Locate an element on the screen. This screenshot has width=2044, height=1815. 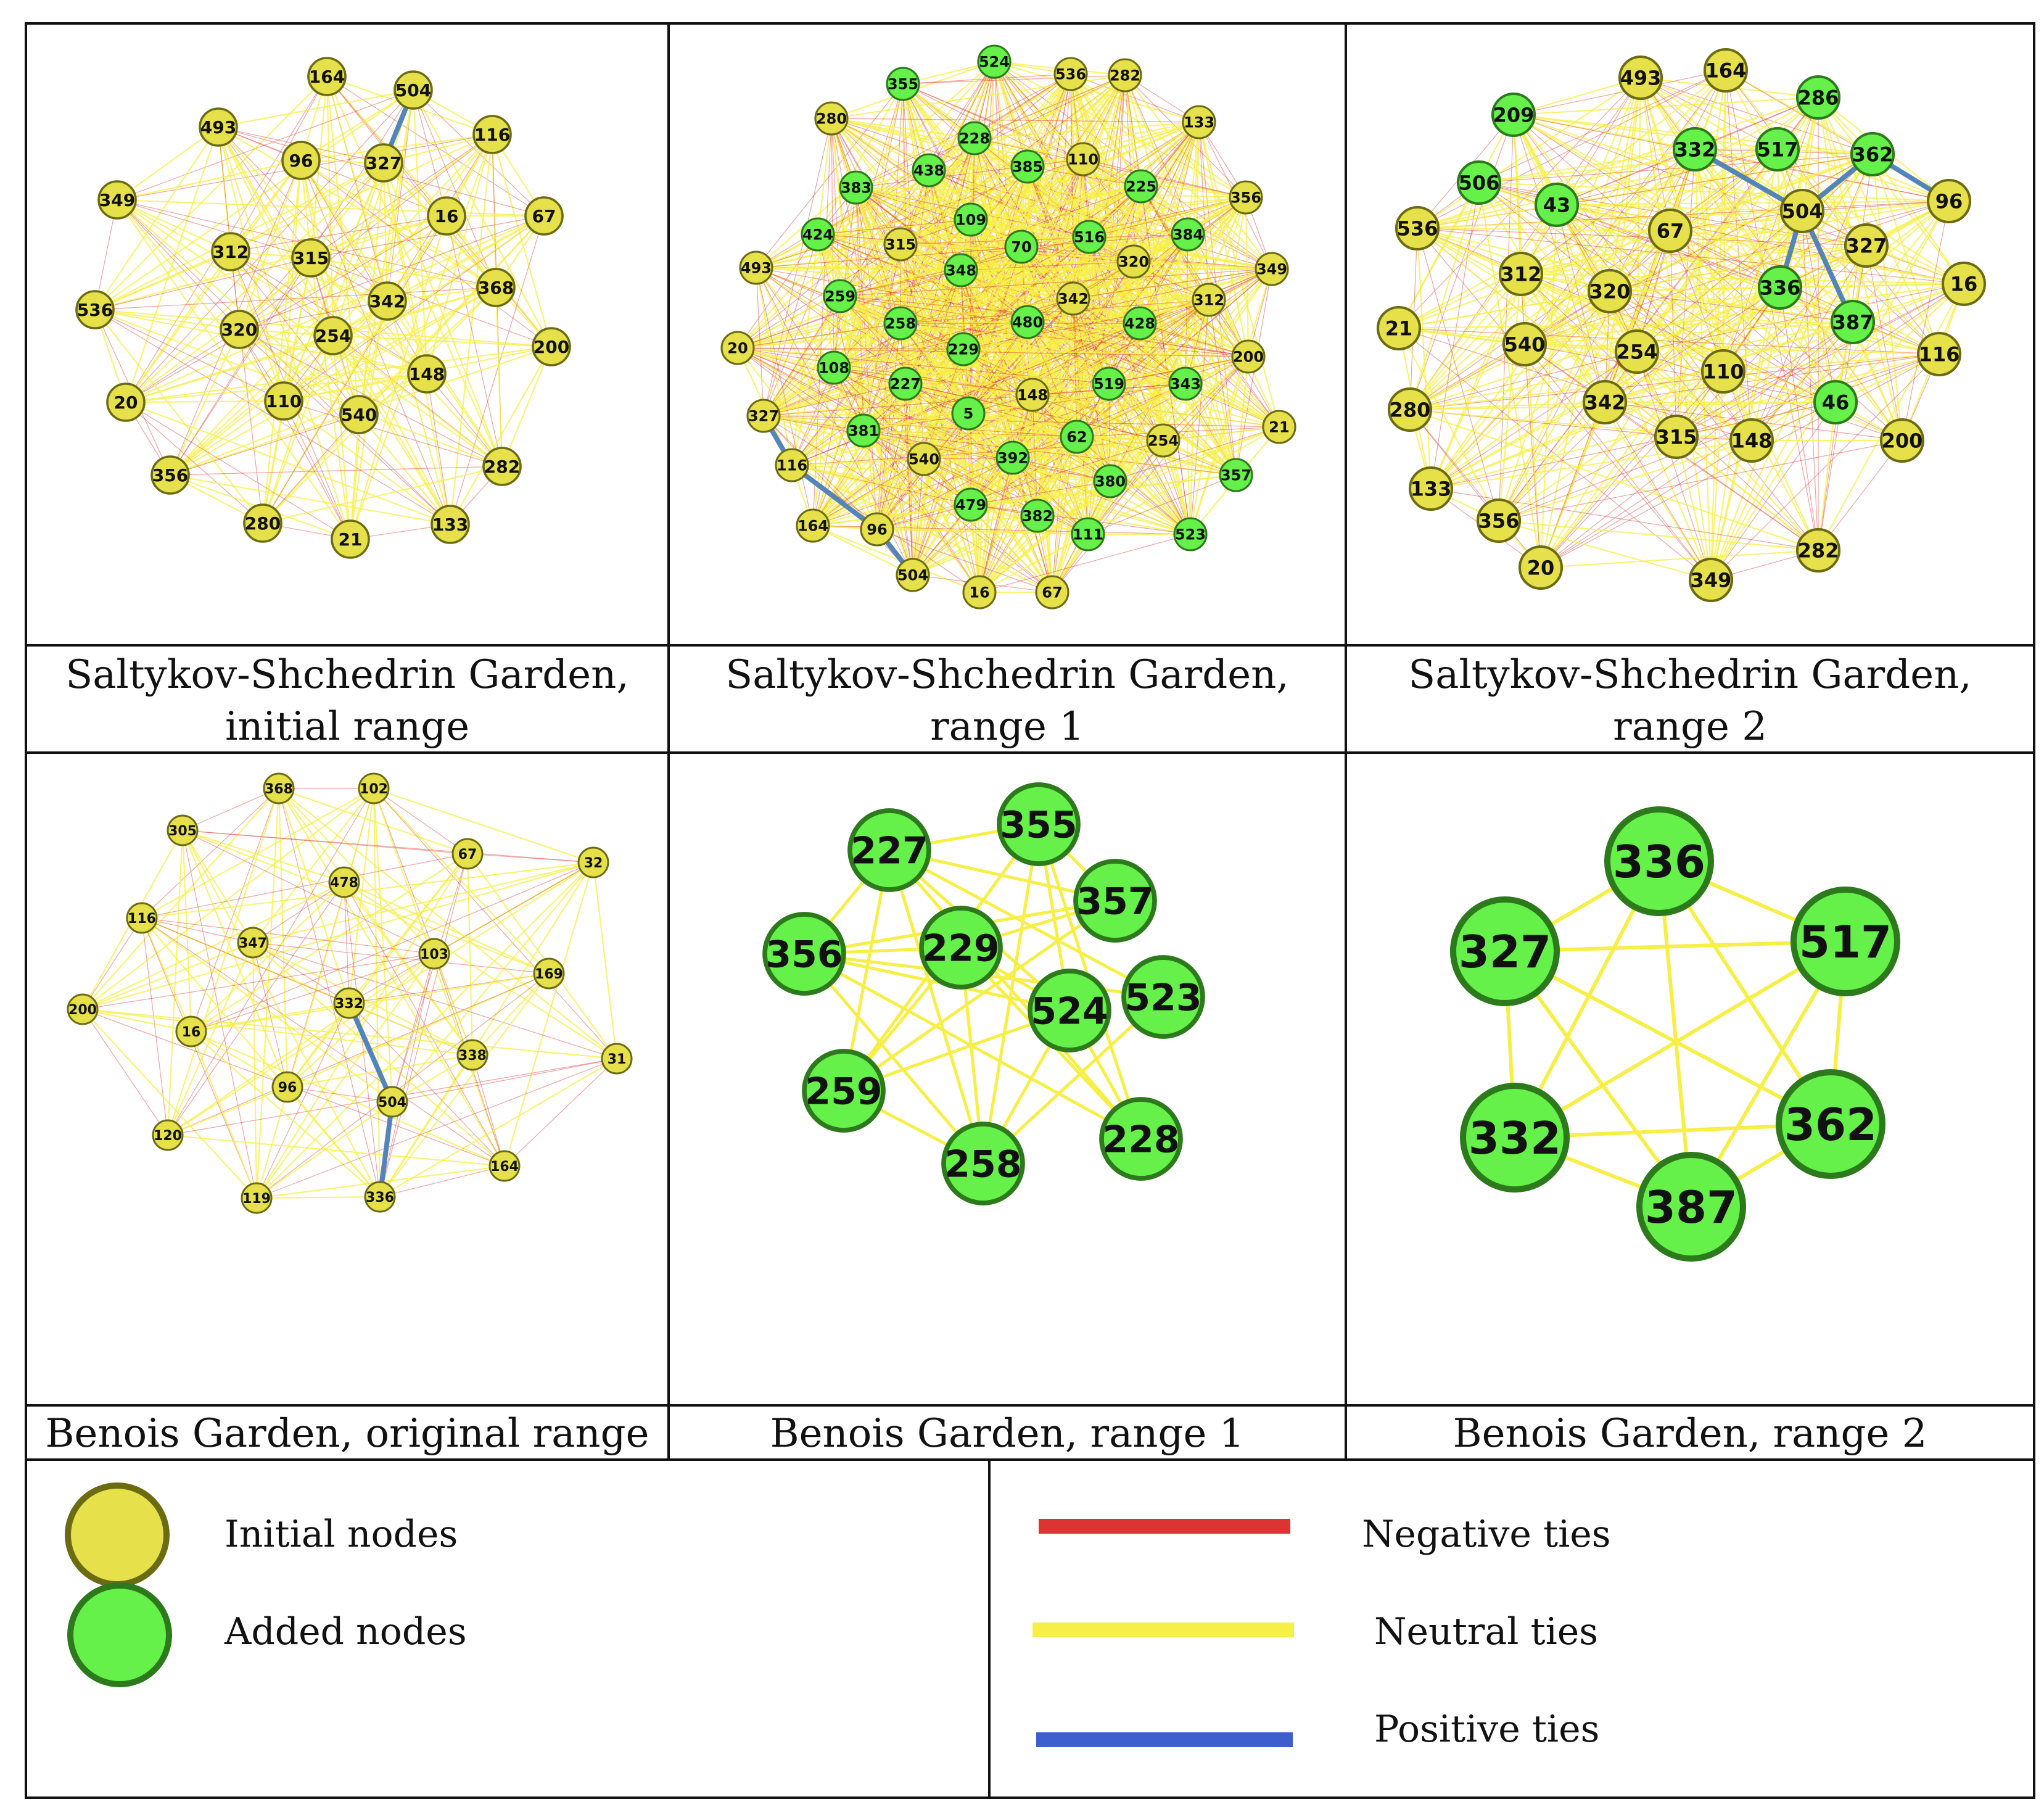
node-133: 133 is located at coordinates (1199, 122).